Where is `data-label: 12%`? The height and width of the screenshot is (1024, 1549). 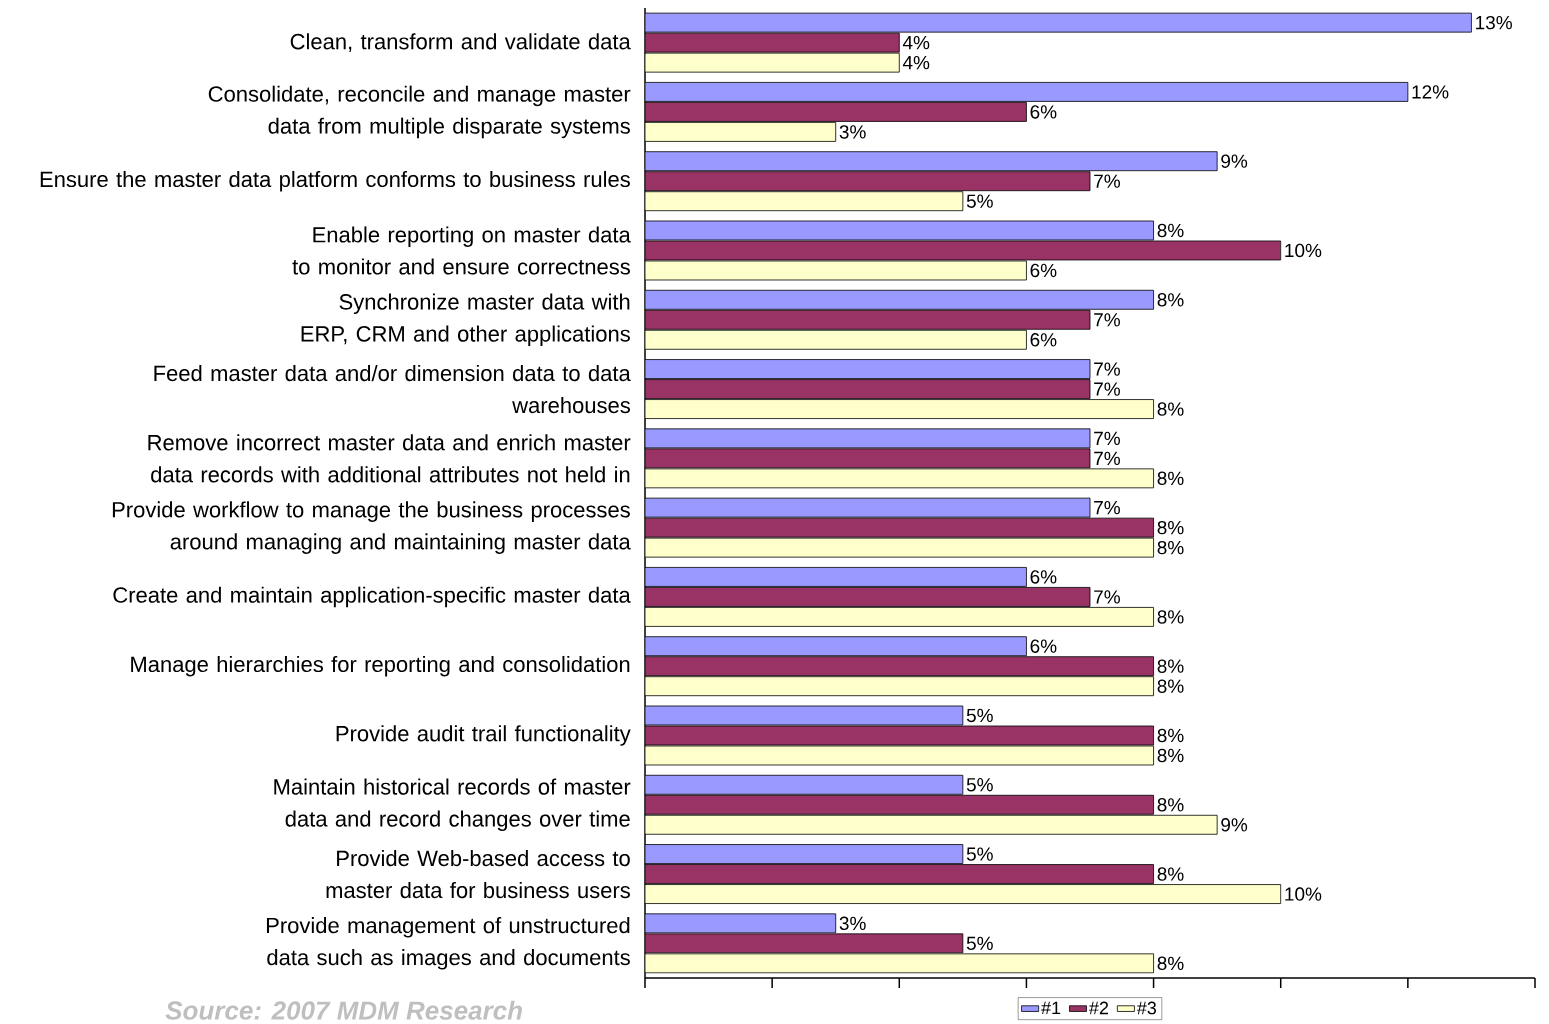 data-label: 12% is located at coordinates (1430, 92).